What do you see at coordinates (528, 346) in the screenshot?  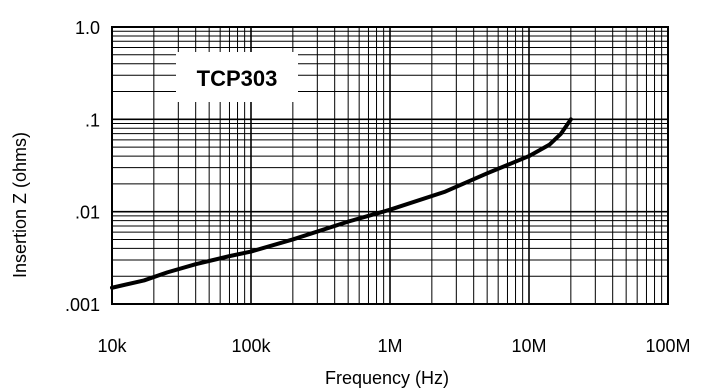 I see `x-tick-label: 10M` at bounding box center [528, 346].